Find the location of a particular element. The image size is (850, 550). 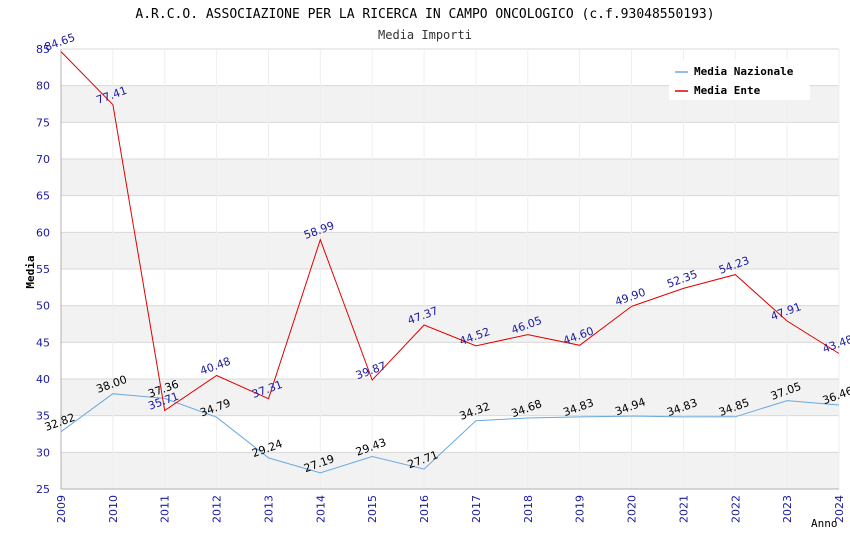

y-tick-label-55: 55 is located at coordinates (43, 269).